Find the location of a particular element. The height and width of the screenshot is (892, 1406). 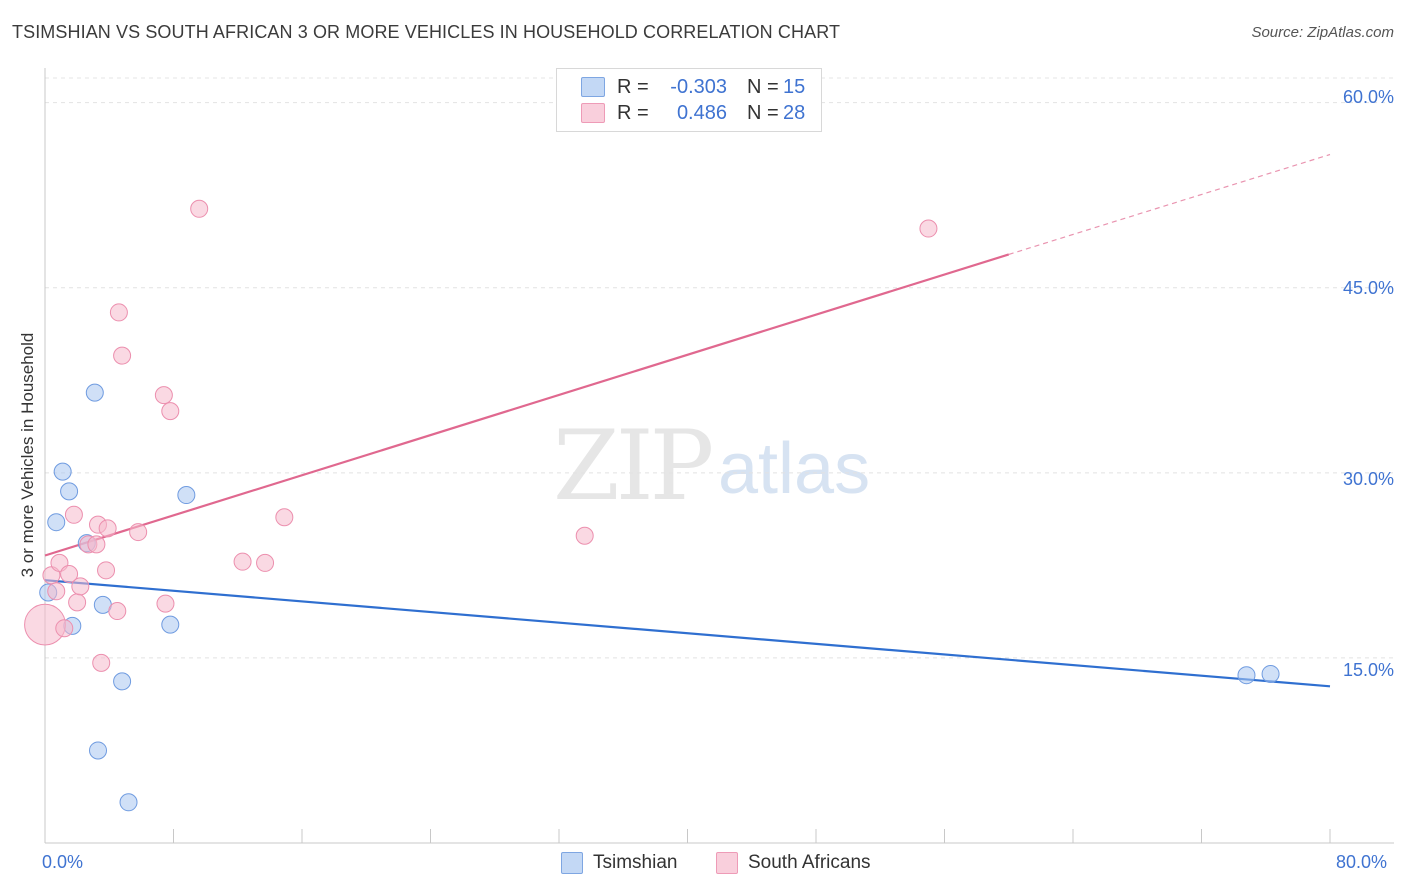

bottom-legend-tsimshian: Tsimshian is located at coordinates (619, 863).